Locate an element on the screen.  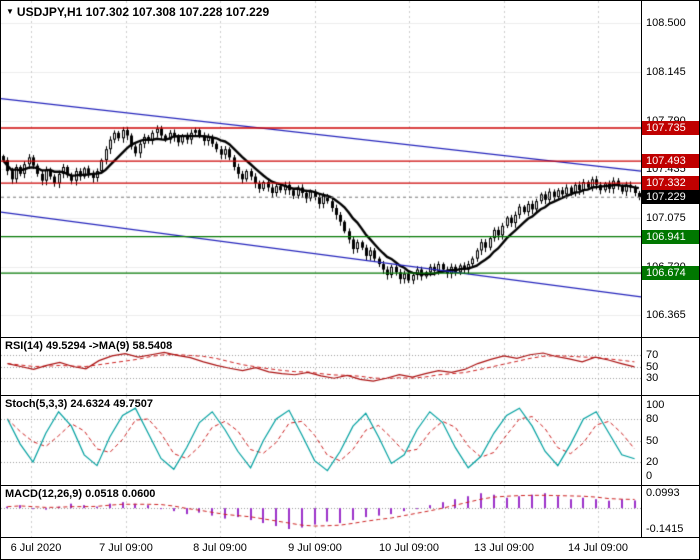
price-tick-label: 20 is located at coordinates (652, 462).